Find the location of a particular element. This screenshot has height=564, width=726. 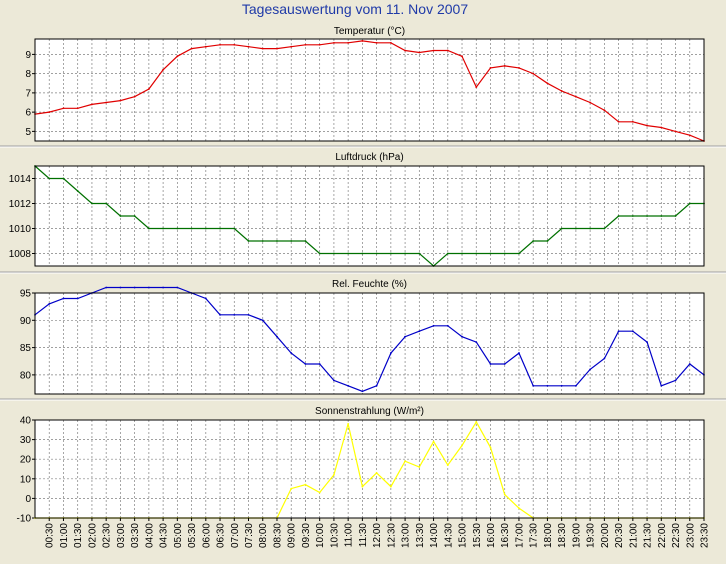

x-tick-label: 23:00 is located at coordinates (690, 535).